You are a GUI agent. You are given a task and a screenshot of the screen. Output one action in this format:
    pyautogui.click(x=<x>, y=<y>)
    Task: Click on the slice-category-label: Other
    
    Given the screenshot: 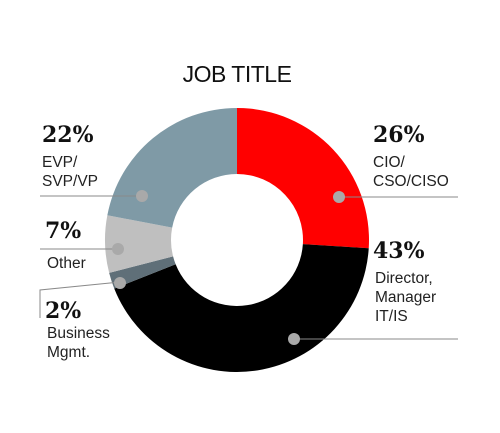 What is the action you would take?
    pyautogui.click(x=66, y=263)
    